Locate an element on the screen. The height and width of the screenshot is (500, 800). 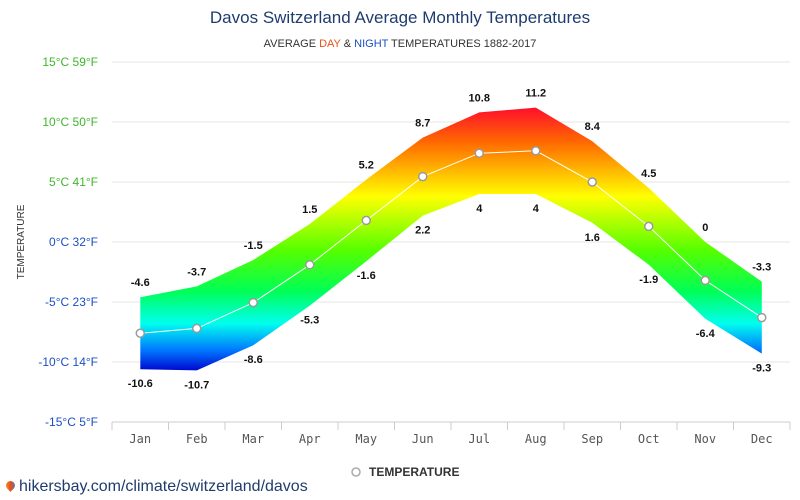
x-tick-label: Mar is located at coordinates (253, 439).